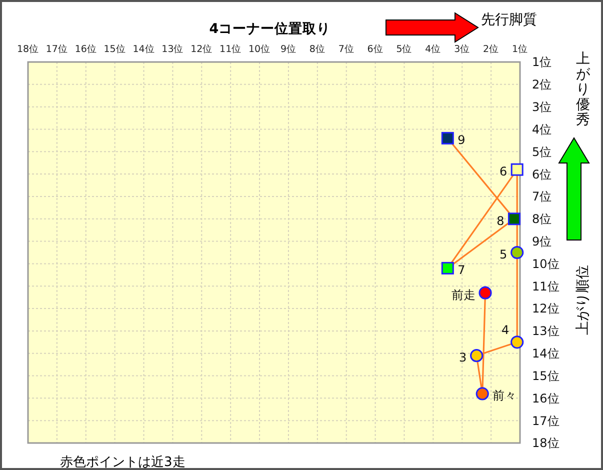 This screenshot has width=603, height=470. I want to click on annotation: 9, so click(462, 140).